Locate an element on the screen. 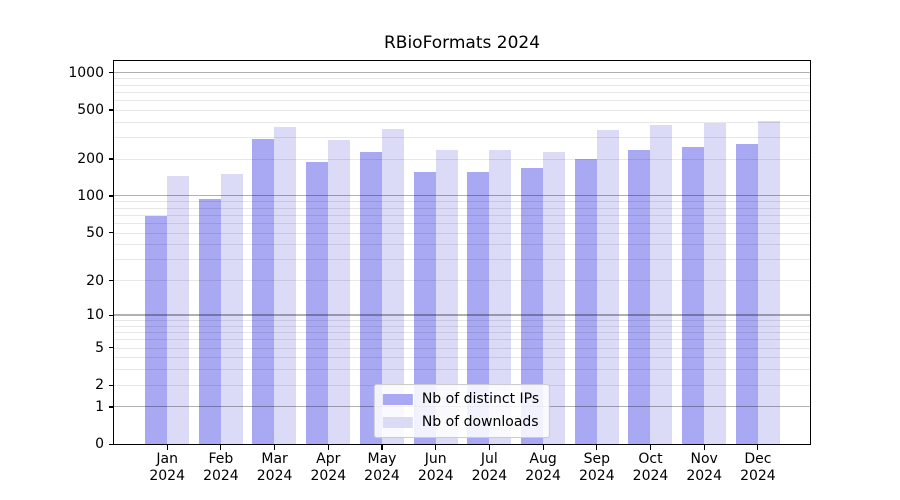 The width and height of the screenshot is (900, 500). x-tick-label-sep: Sep 2024 is located at coordinates (596, 467).